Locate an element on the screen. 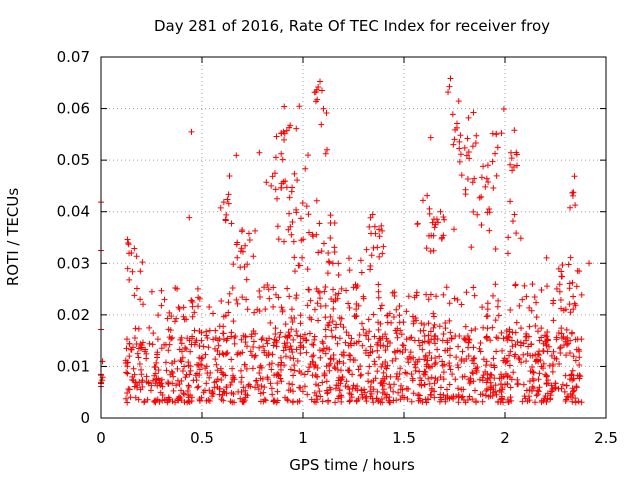 The width and height of the screenshot is (640, 480). y-tick-label: 0.07 is located at coordinates (73, 57).